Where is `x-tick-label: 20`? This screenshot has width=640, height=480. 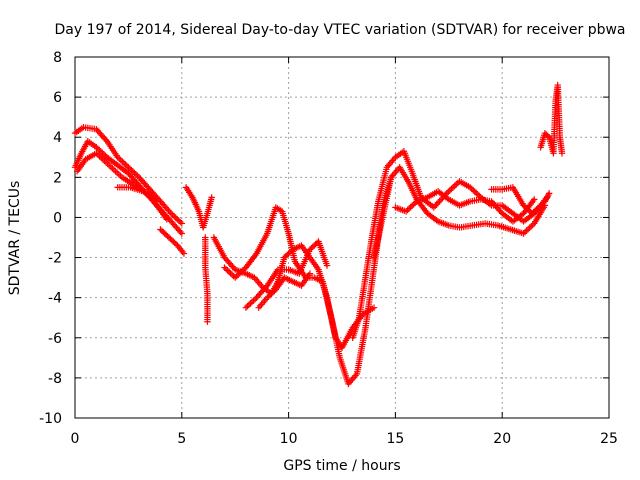 x-tick-label: 20 is located at coordinates (502, 439).